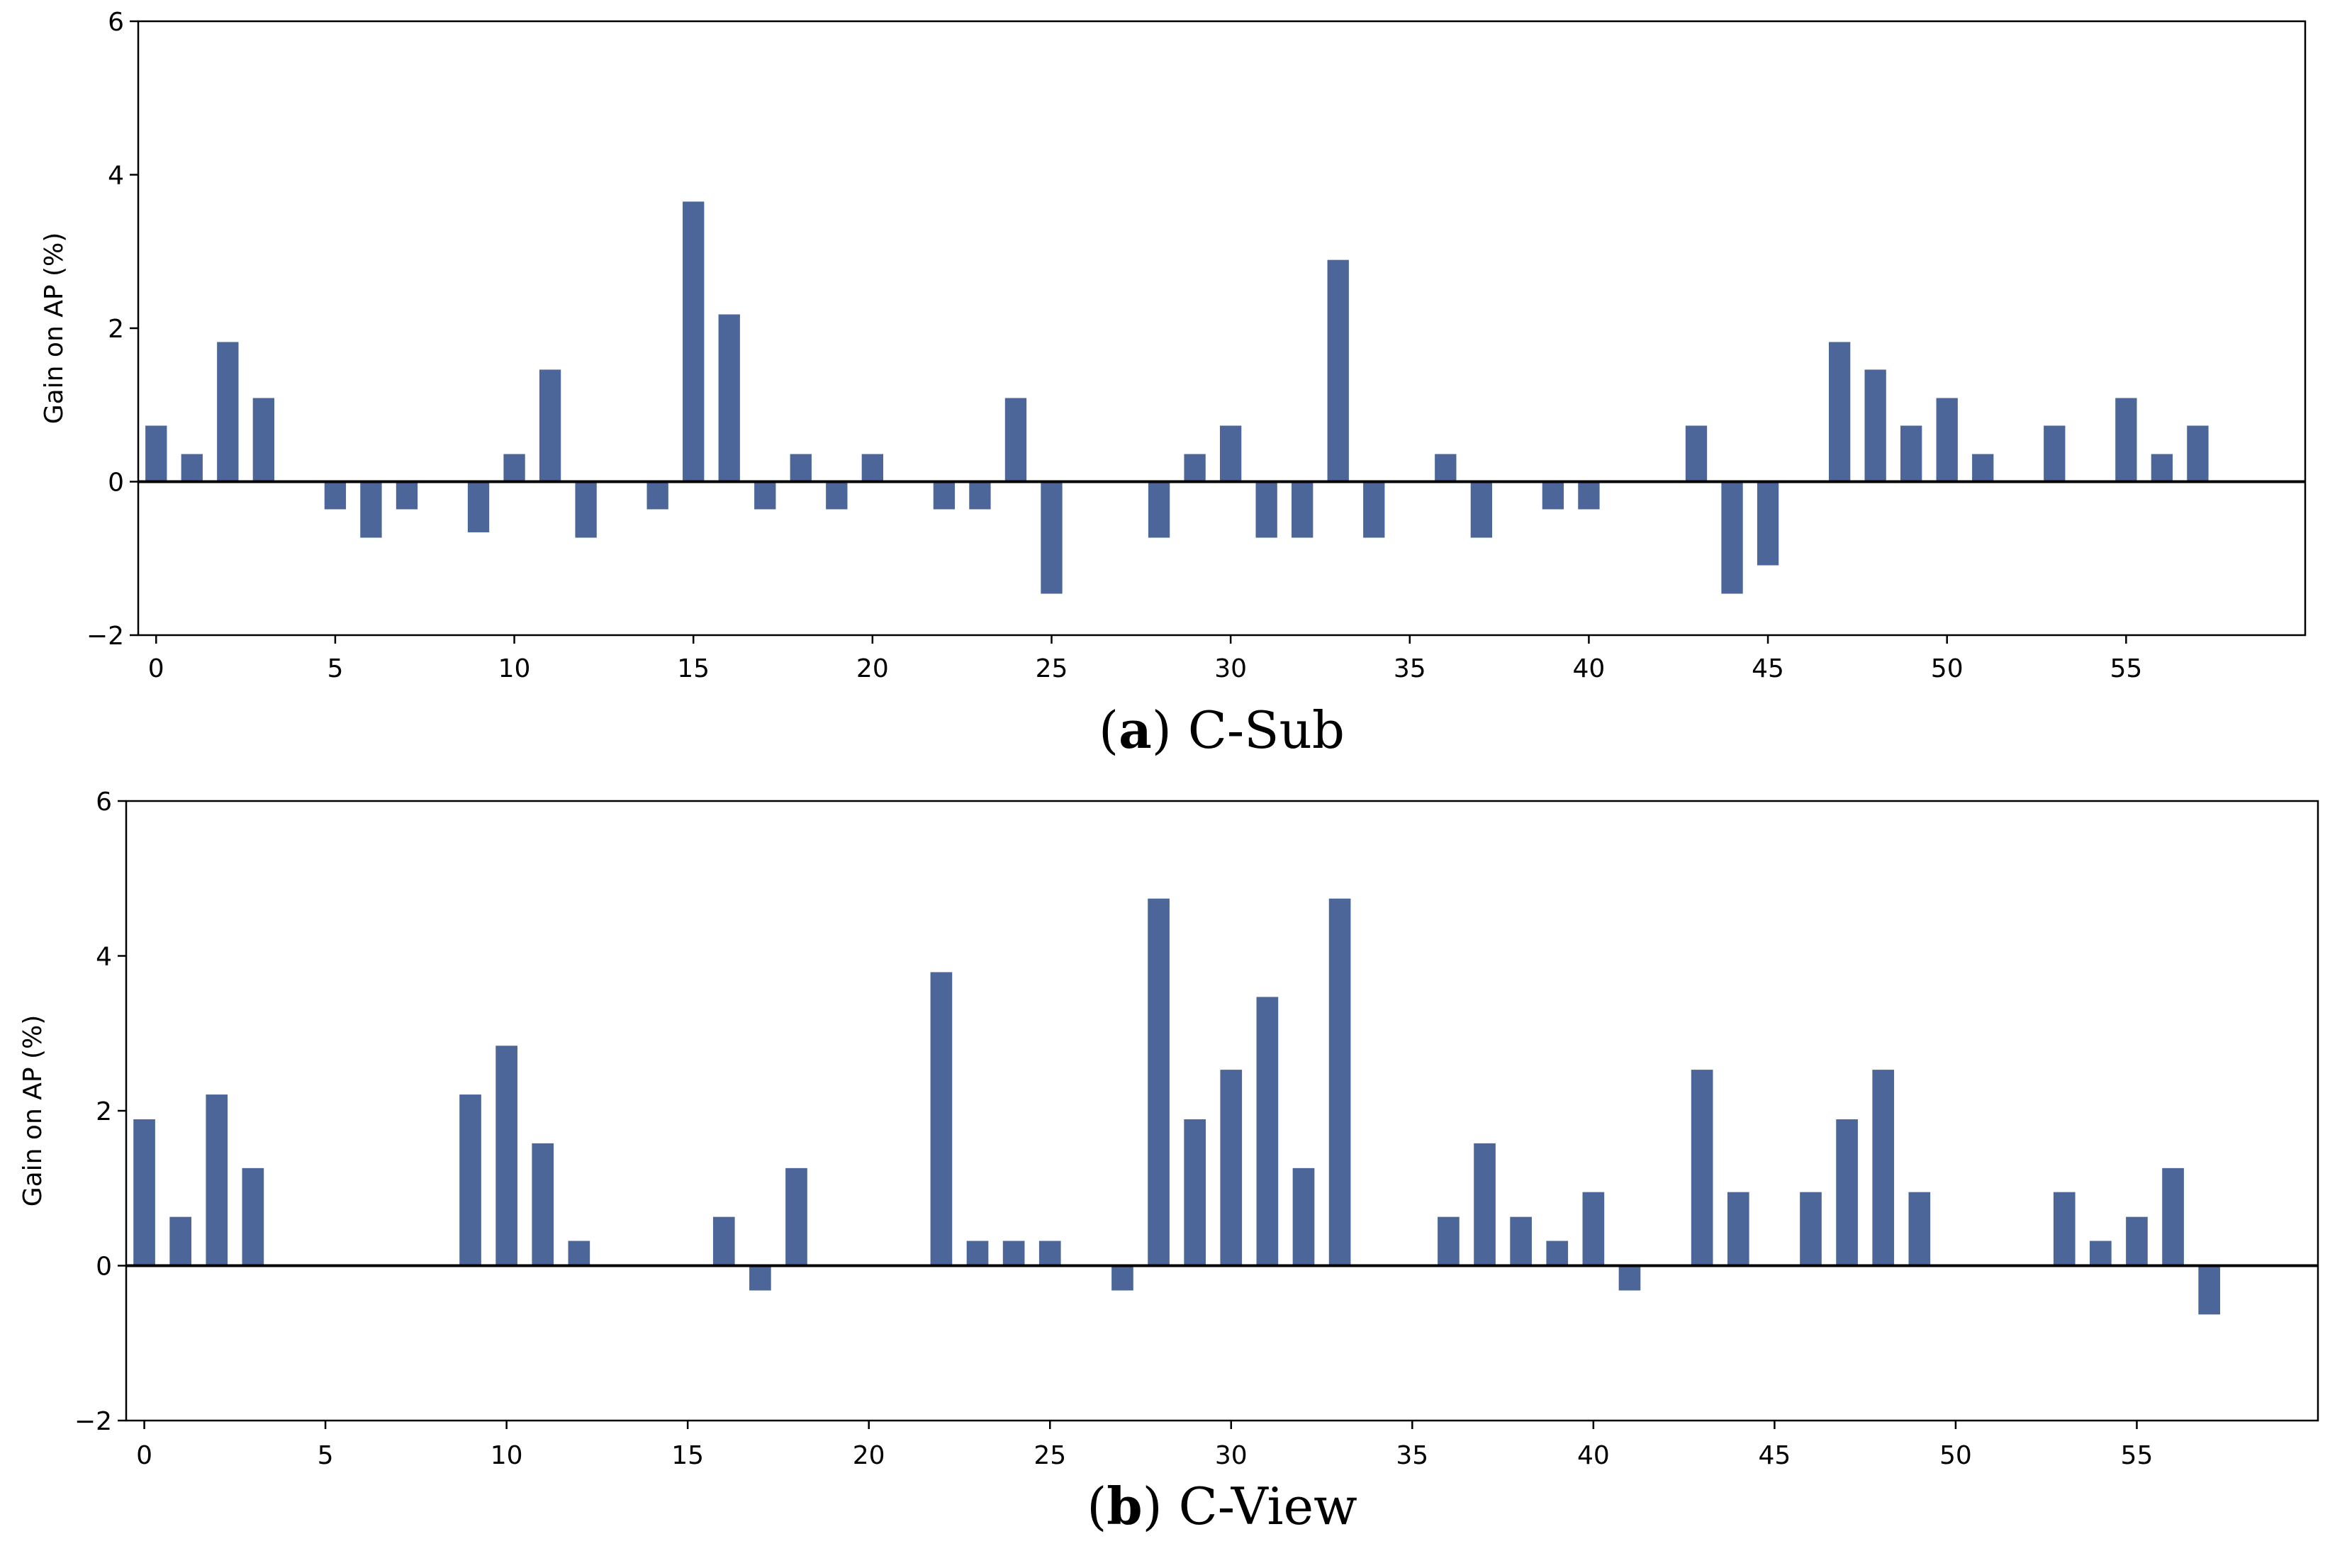 Image resolution: width=2330 pixels, height=1568 pixels. Describe the element at coordinates (104, 958) in the screenshot. I see `y-tick-label: 4` at that location.